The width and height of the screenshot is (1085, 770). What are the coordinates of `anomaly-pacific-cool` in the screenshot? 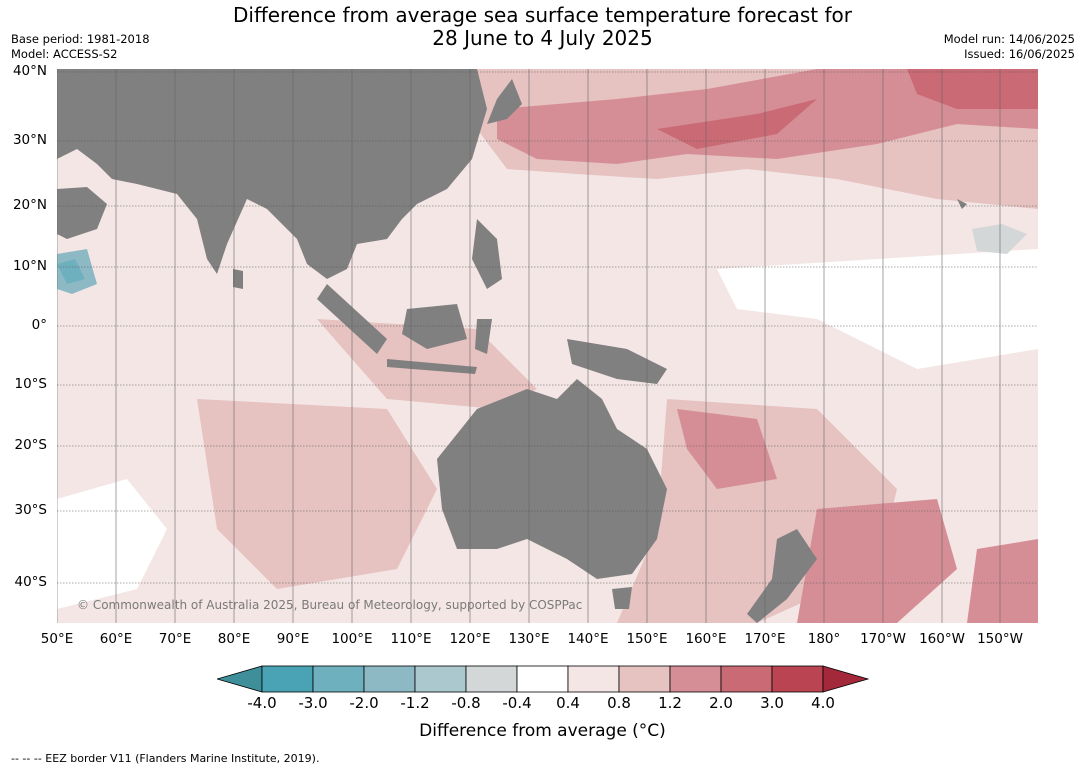 It's located at (999, 239).